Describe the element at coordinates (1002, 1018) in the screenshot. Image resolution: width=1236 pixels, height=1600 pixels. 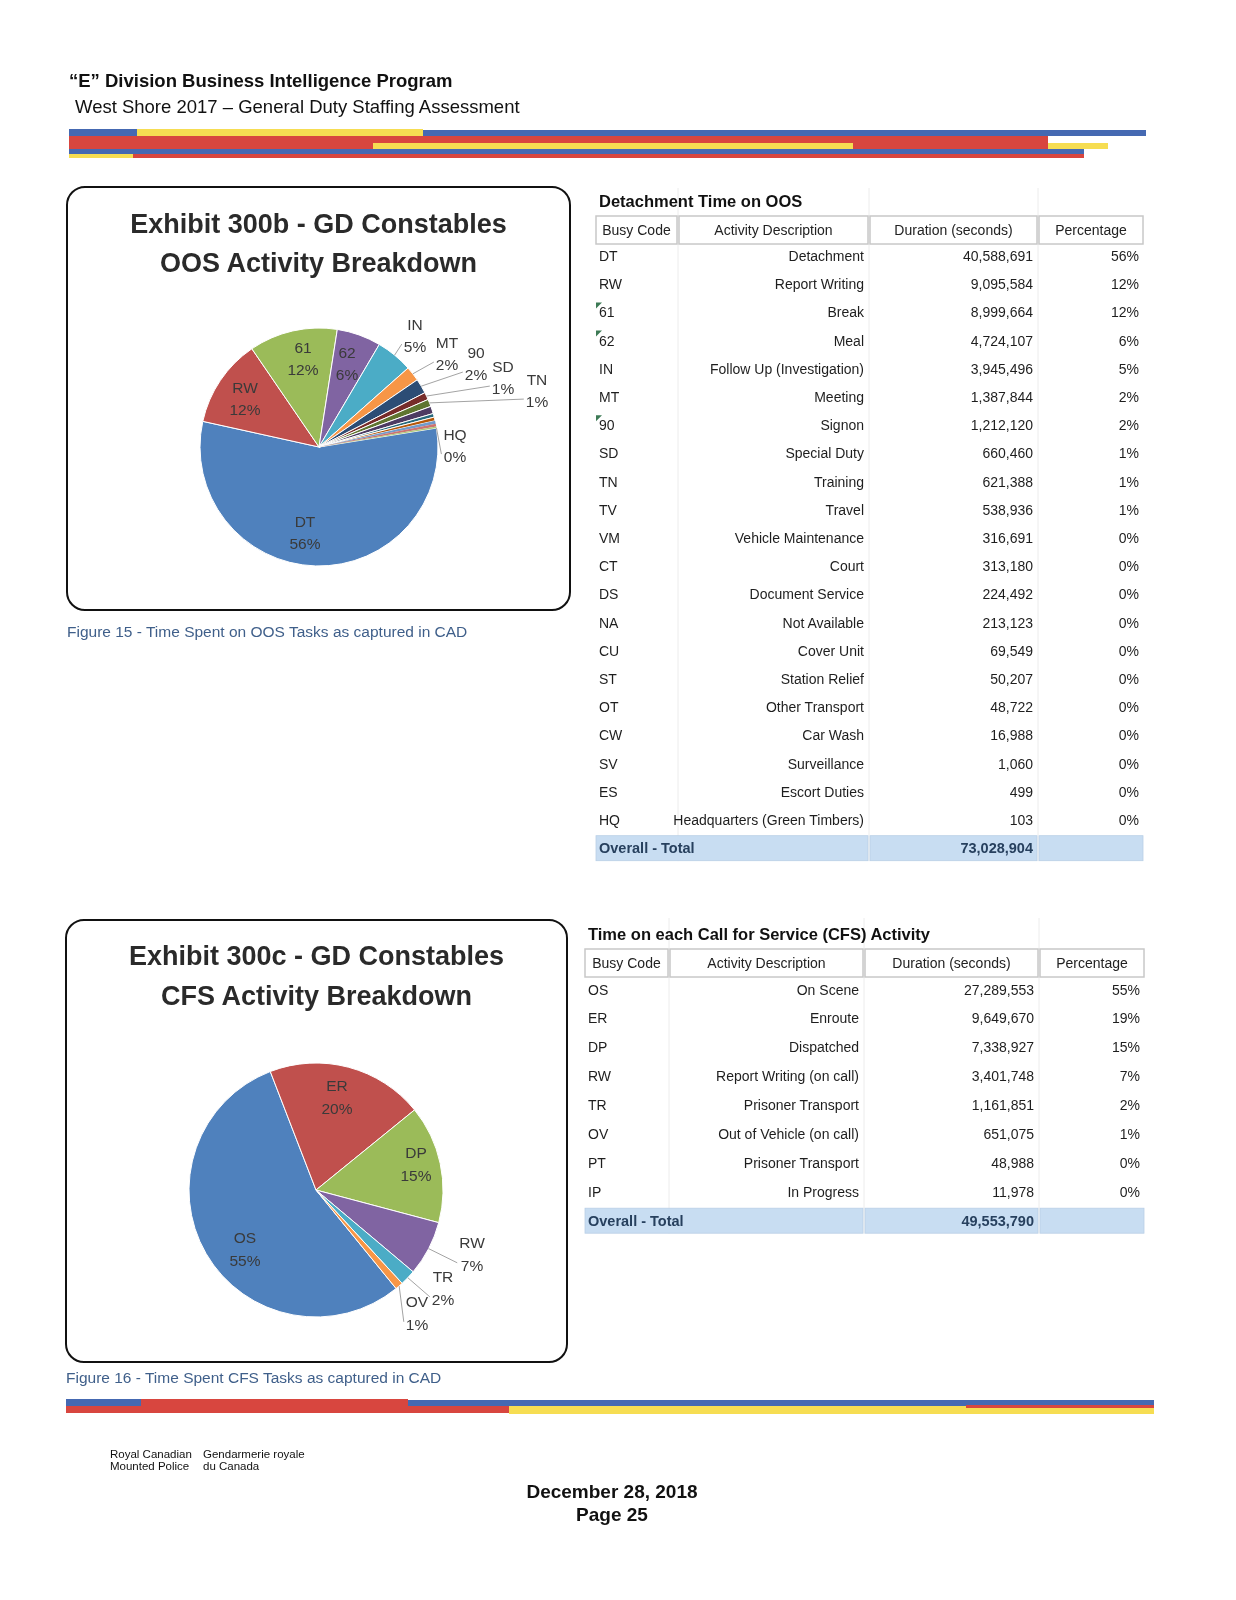
I see `text: 9,649,670` at that location.